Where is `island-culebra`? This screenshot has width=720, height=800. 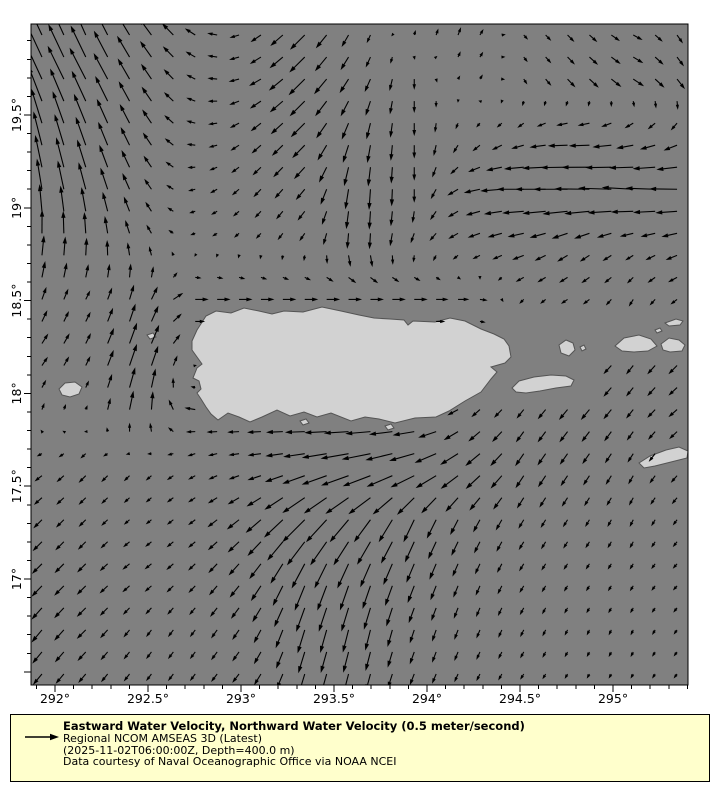
island-culebra is located at coordinates (567, 348).